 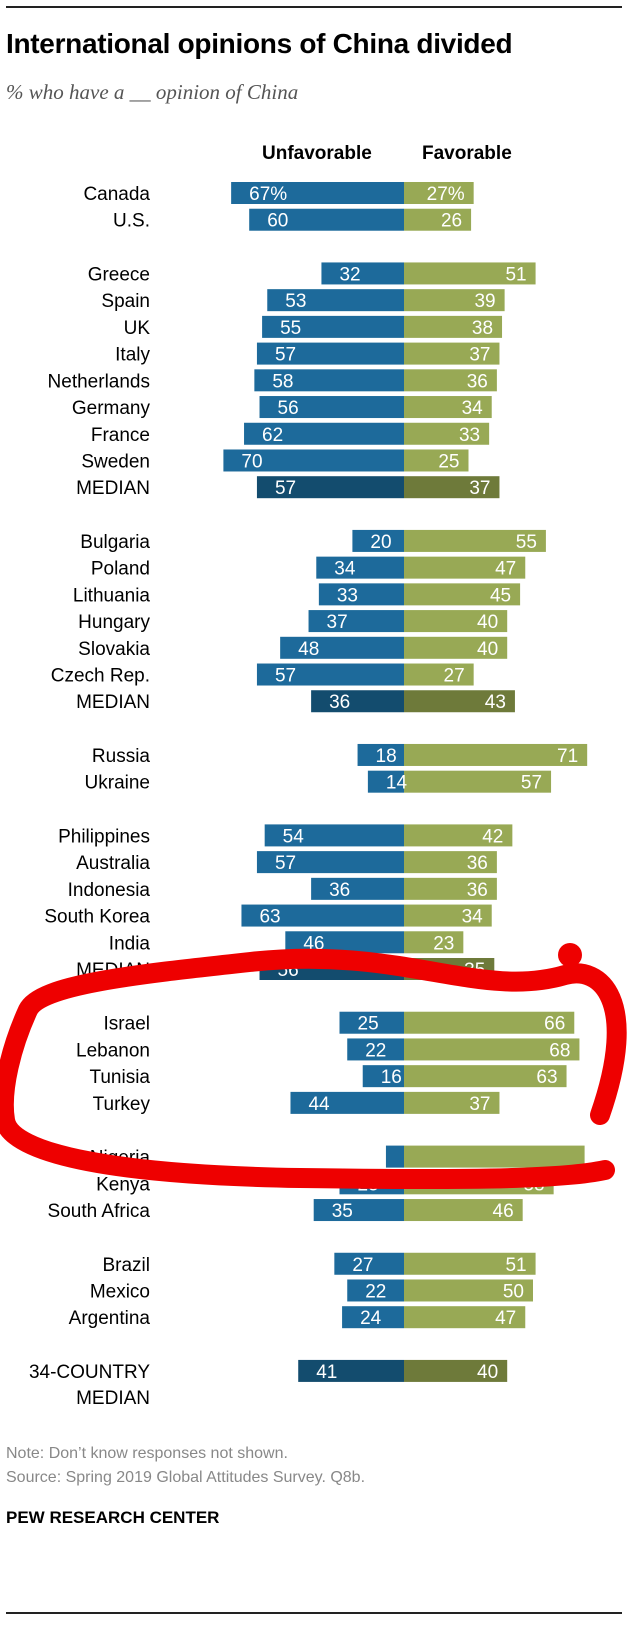 What do you see at coordinates (473, 408) in the screenshot?
I see `value-label-favorable-germany: 34` at bounding box center [473, 408].